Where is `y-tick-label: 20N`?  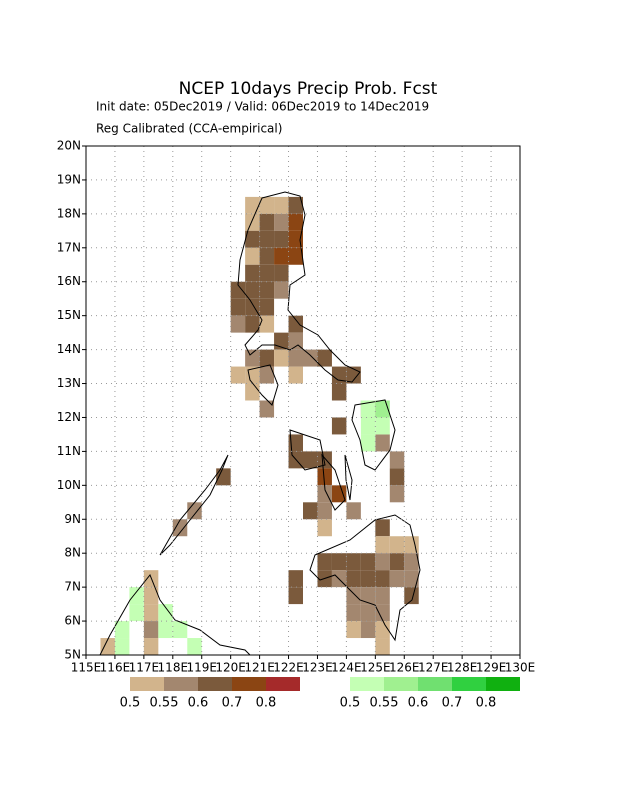
y-tick-label: 20N is located at coordinates (69, 146).